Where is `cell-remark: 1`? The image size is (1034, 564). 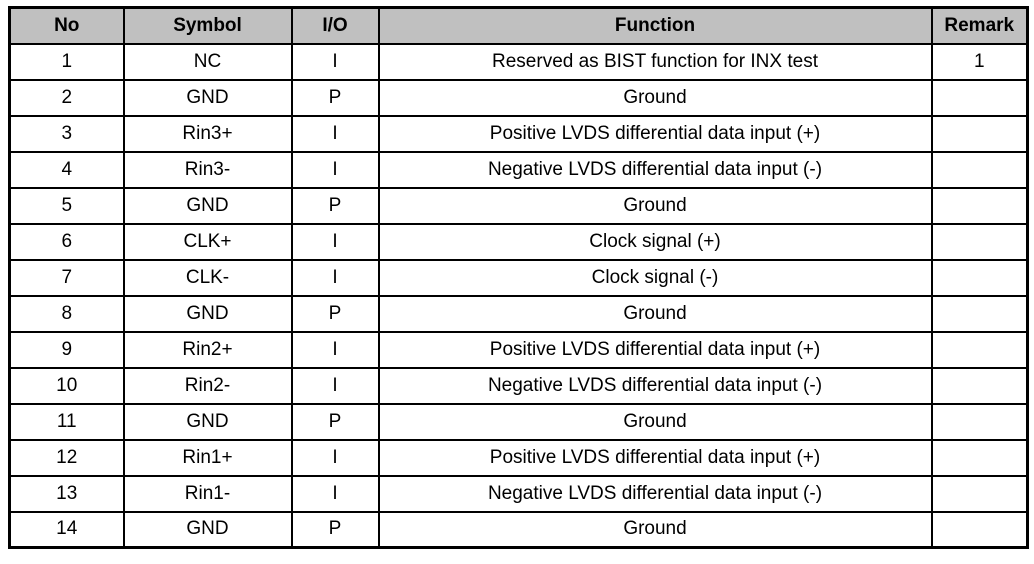 cell-remark: 1 is located at coordinates (979, 61).